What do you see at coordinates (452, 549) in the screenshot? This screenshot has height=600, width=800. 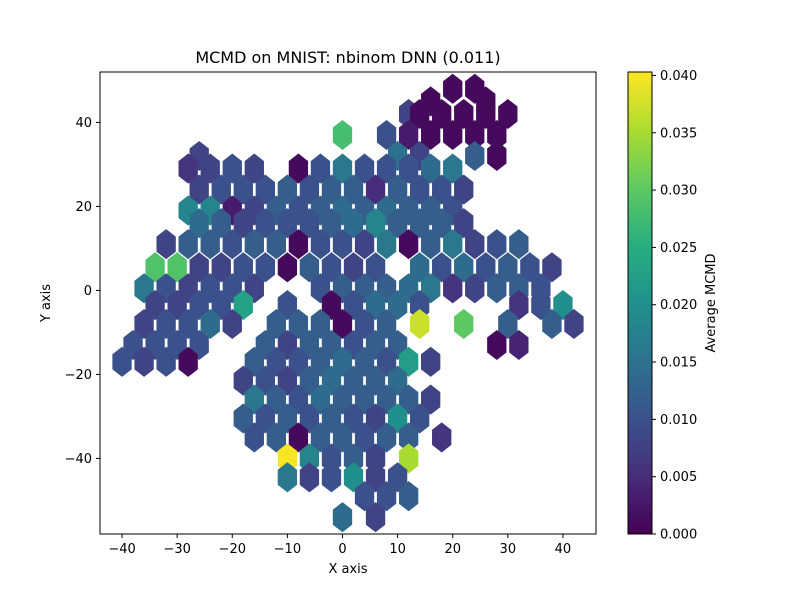 I see `x-tick-label: 20` at bounding box center [452, 549].